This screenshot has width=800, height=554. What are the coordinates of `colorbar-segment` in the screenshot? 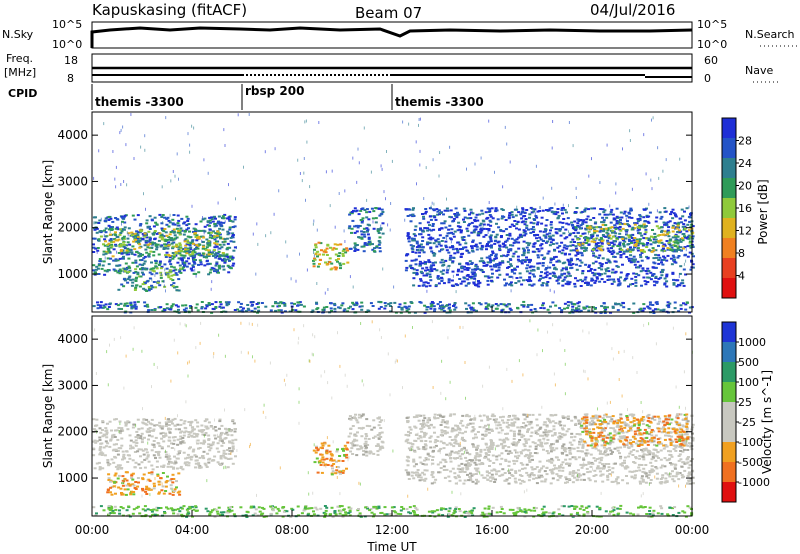 It's located at (729, 188).